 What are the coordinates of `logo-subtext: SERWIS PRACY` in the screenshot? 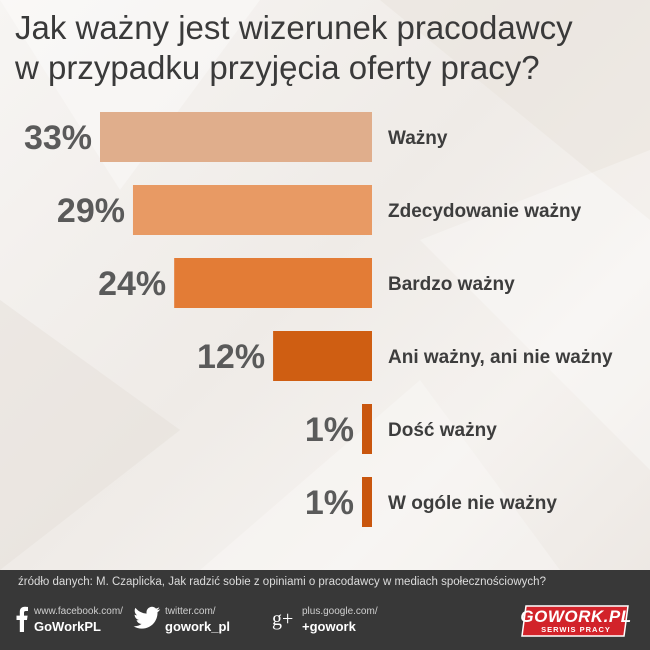 It's located at (576, 629).